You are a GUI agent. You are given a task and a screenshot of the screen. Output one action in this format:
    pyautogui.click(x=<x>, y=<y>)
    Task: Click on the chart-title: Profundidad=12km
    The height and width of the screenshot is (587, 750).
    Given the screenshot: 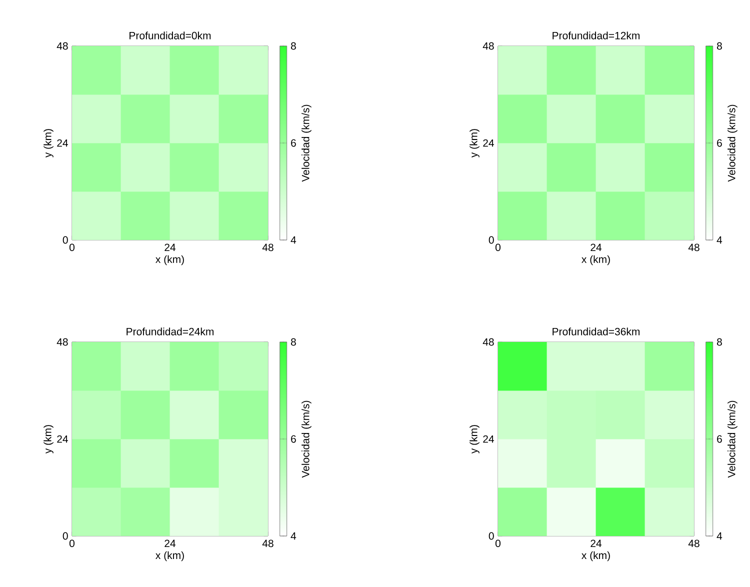 What is the action you would take?
    pyautogui.click(x=596, y=36)
    